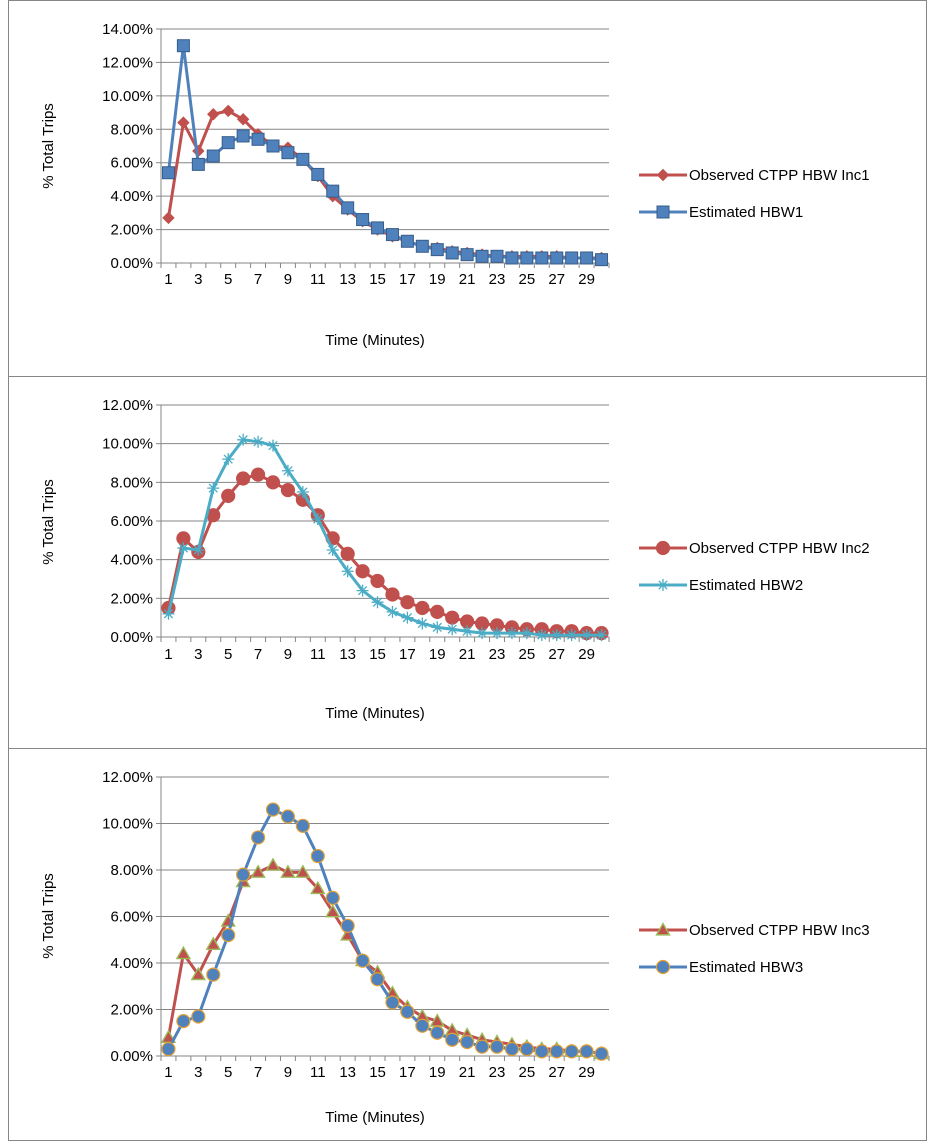  I want to click on legend-label: Estimated HBW3, so click(746, 967).